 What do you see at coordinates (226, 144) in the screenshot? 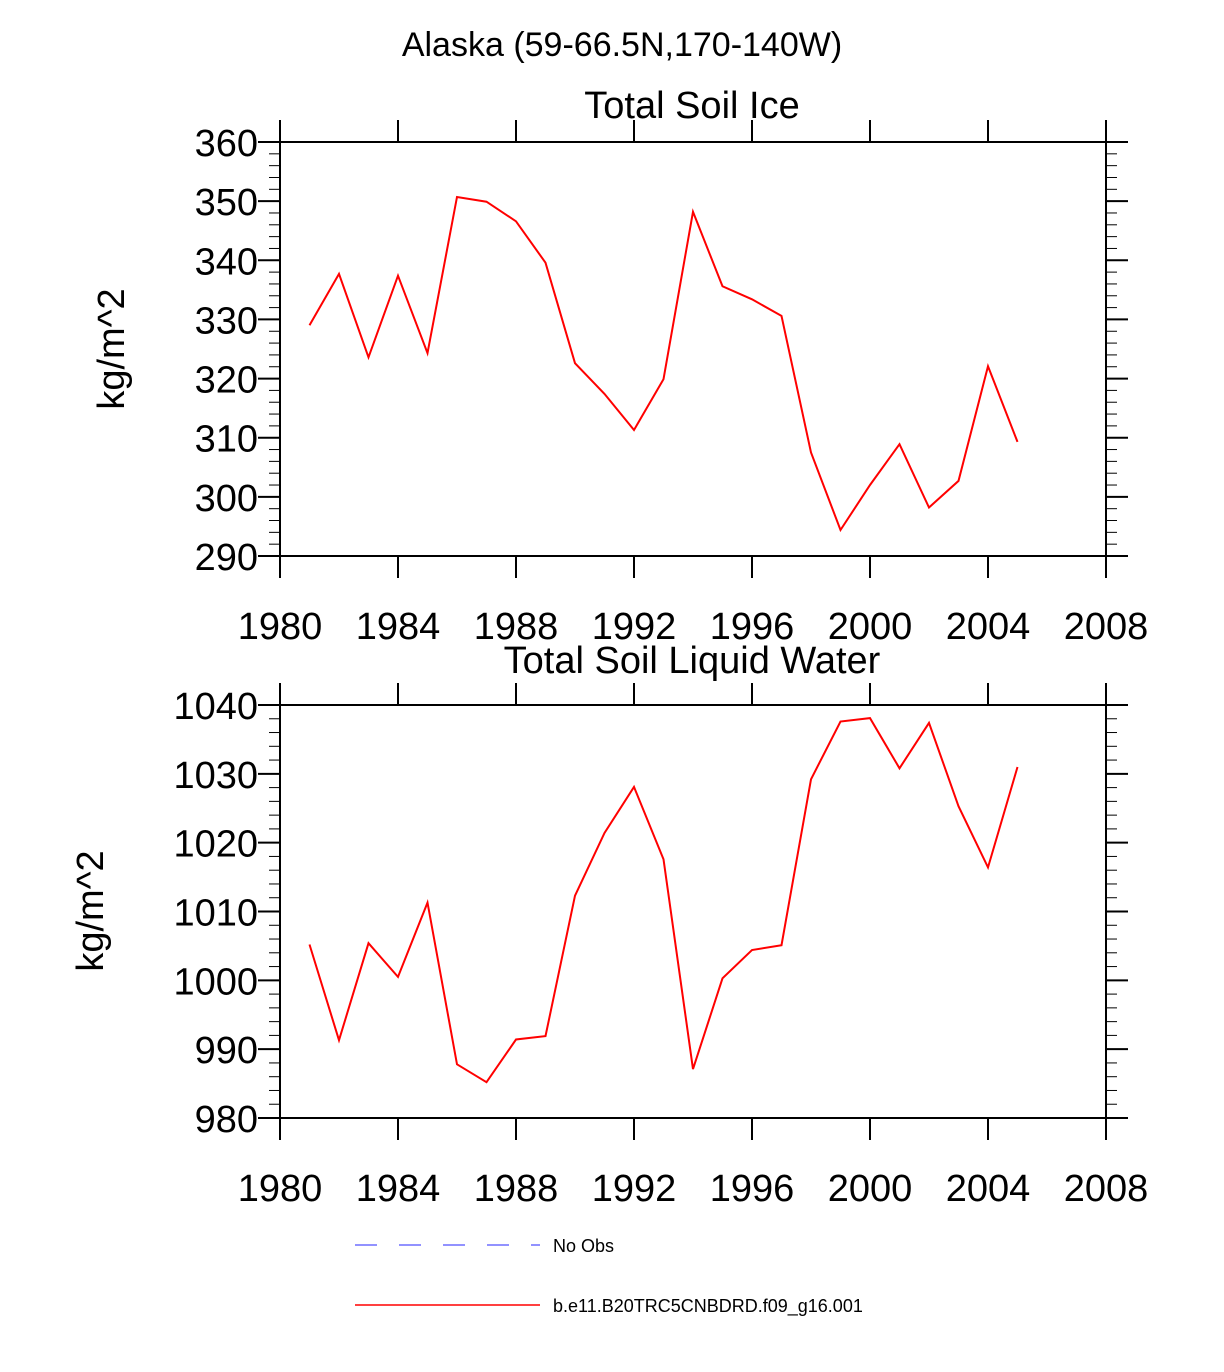
I see `soil-ice-ytick-label-360: 360` at bounding box center [226, 144].